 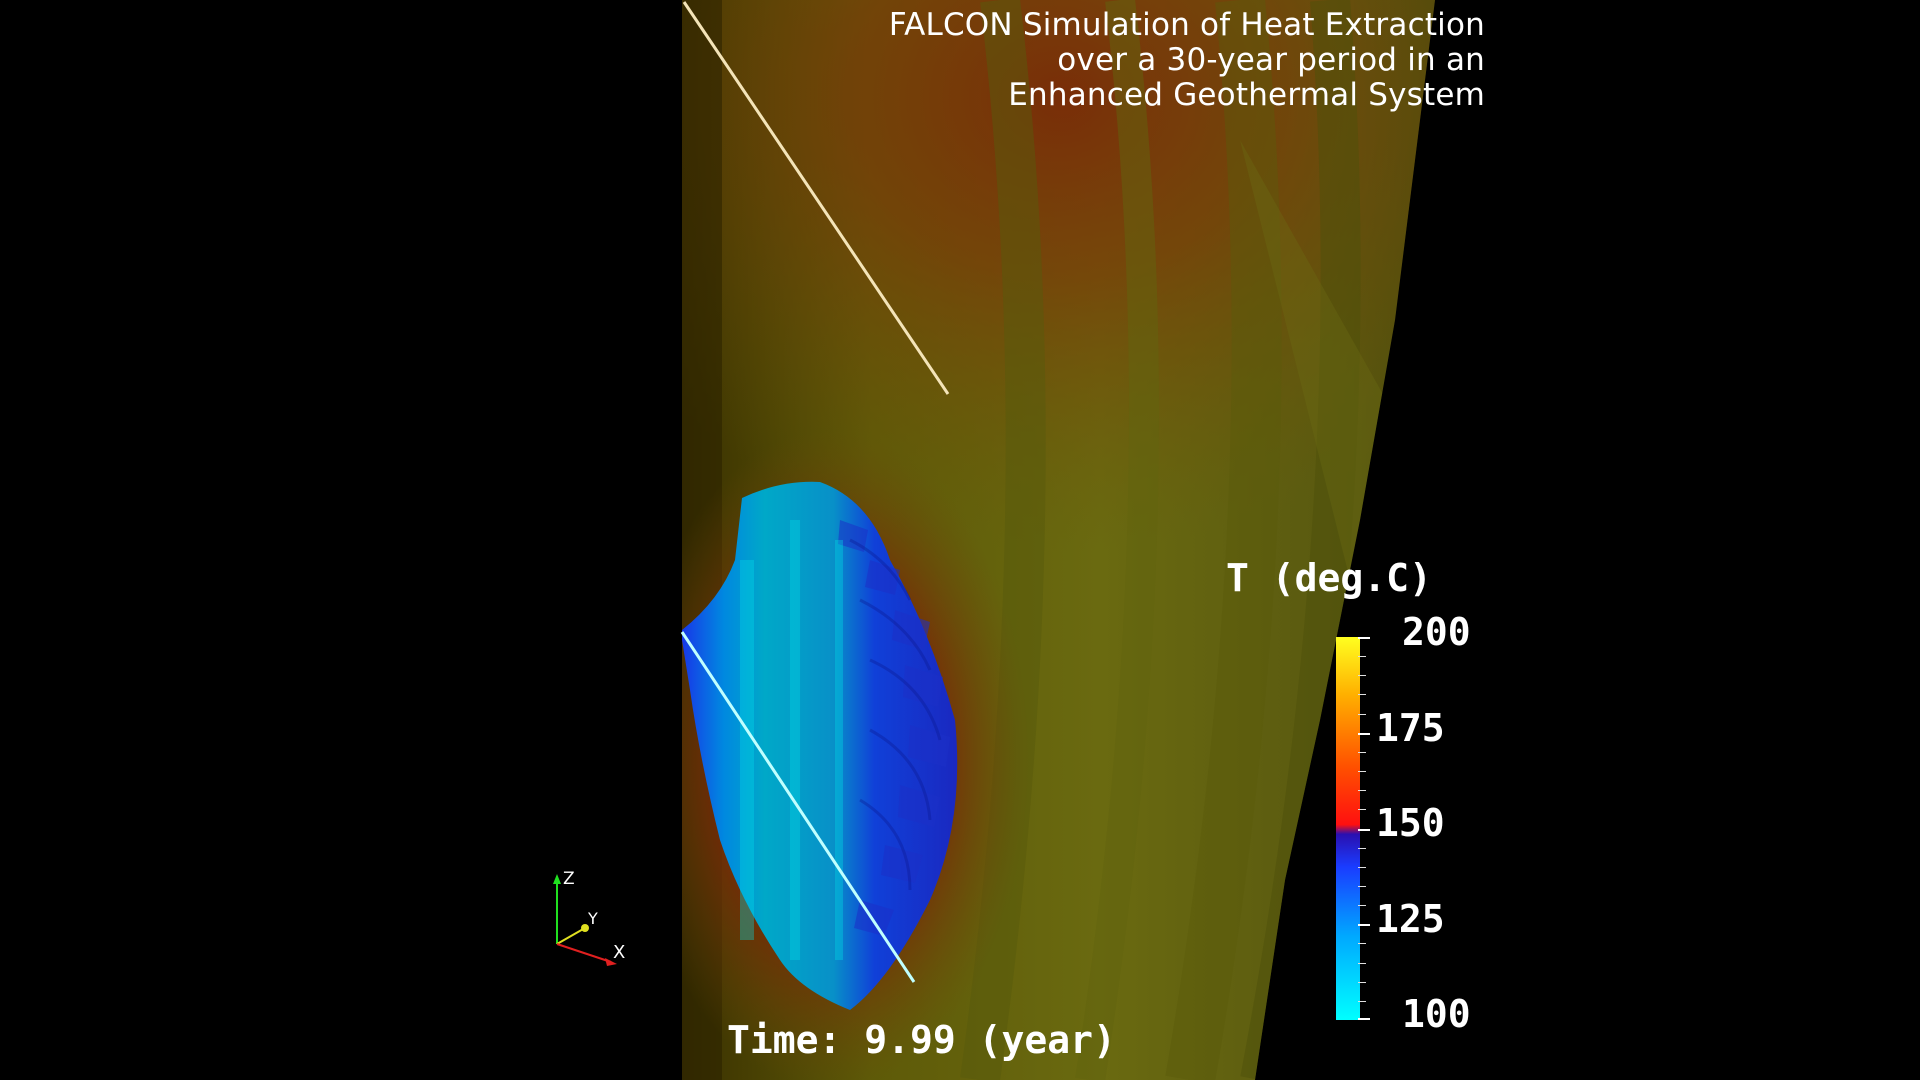 What do you see at coordinates (1410, 728) in the screenshot?
I see `colorbar-label-175: 175` at bounding box center [1410, 728].